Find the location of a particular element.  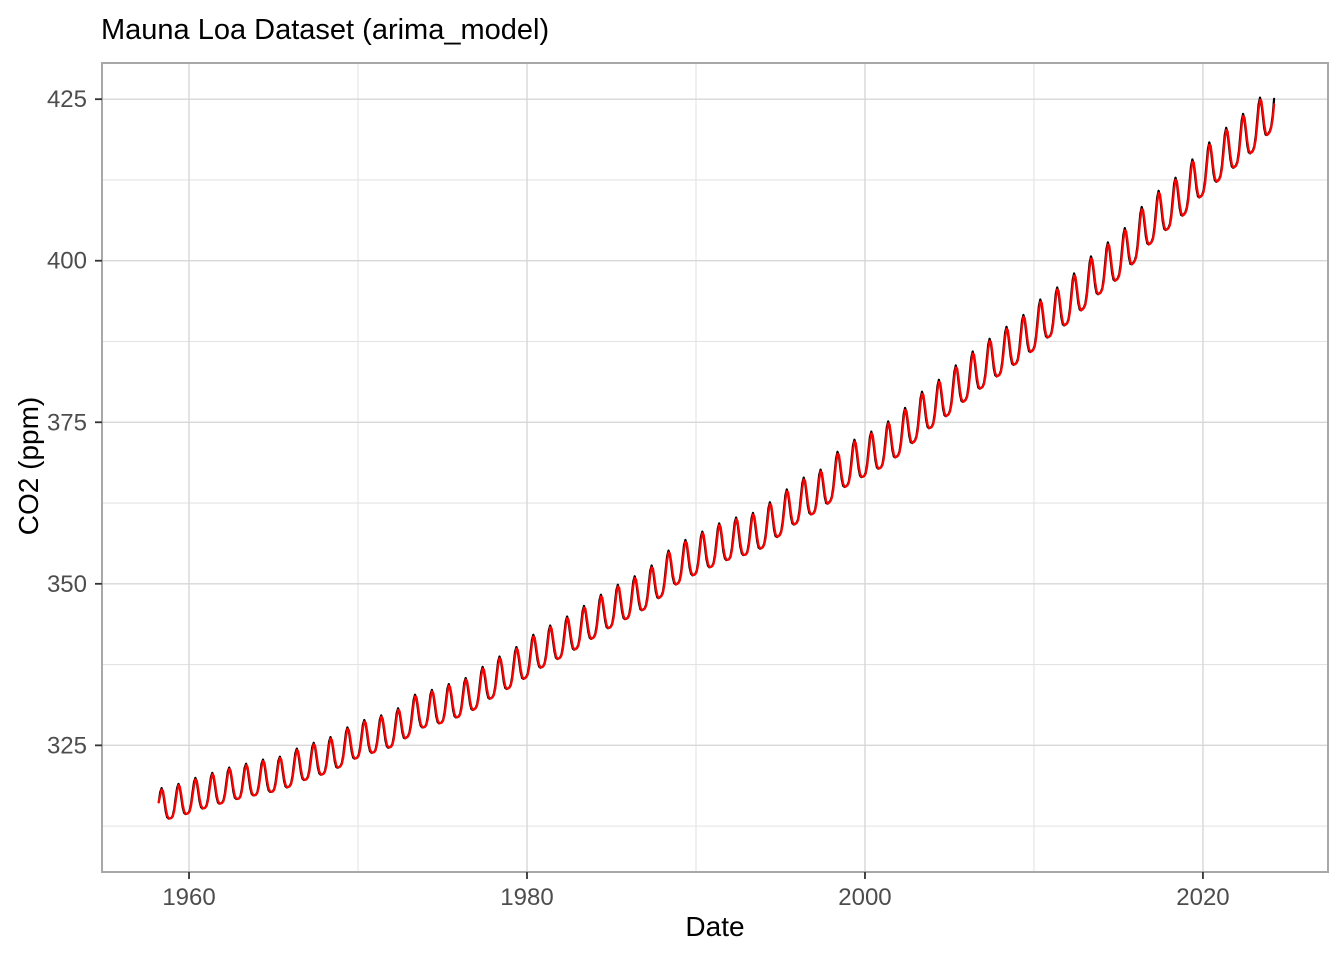

x-tick-label: 1960 is located at coordinates (188, 897).